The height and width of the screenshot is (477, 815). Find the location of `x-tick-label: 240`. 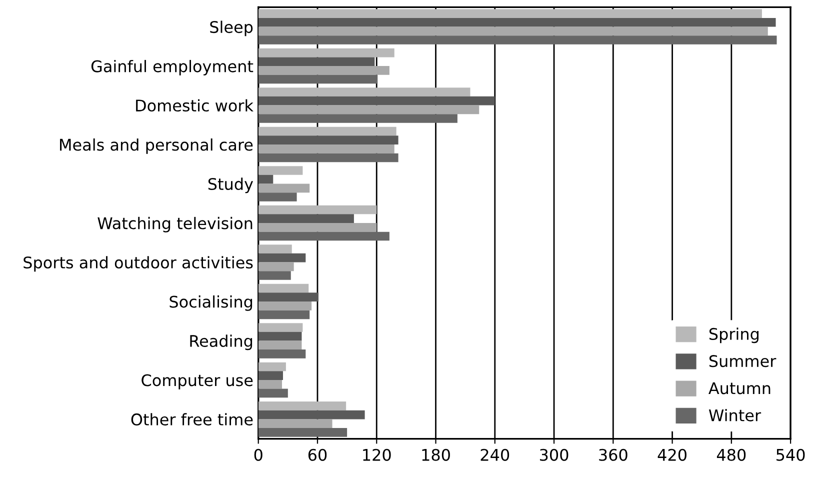

x-tick-label: 240 is located at coordinates (495, 454).